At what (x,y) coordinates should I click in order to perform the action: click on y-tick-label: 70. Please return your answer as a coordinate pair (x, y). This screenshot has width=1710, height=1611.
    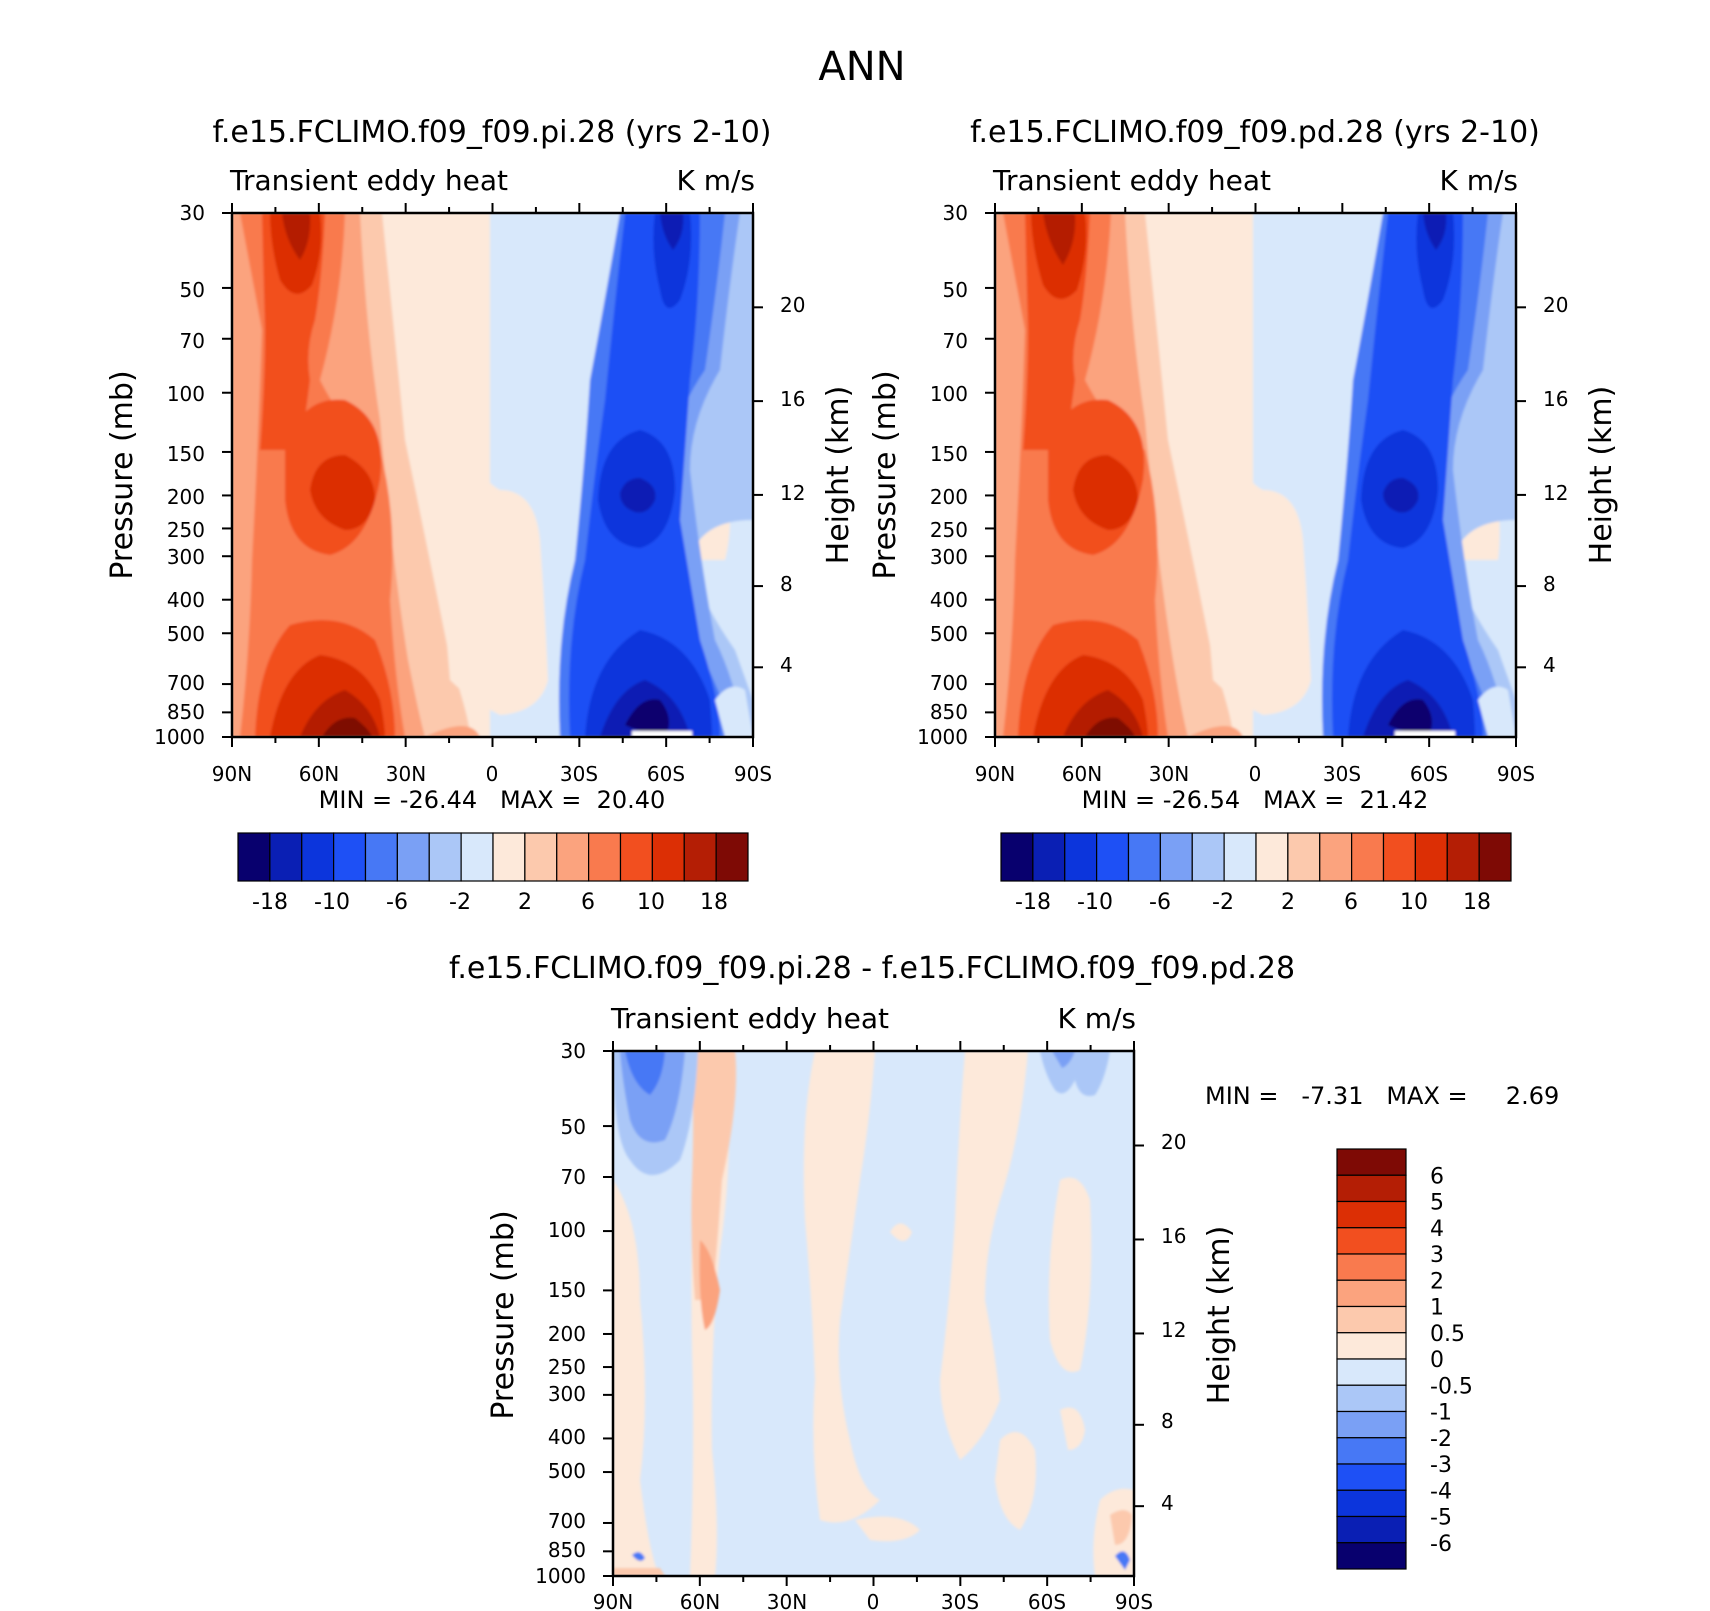
    Looking at the image, I should click on (192, 341).